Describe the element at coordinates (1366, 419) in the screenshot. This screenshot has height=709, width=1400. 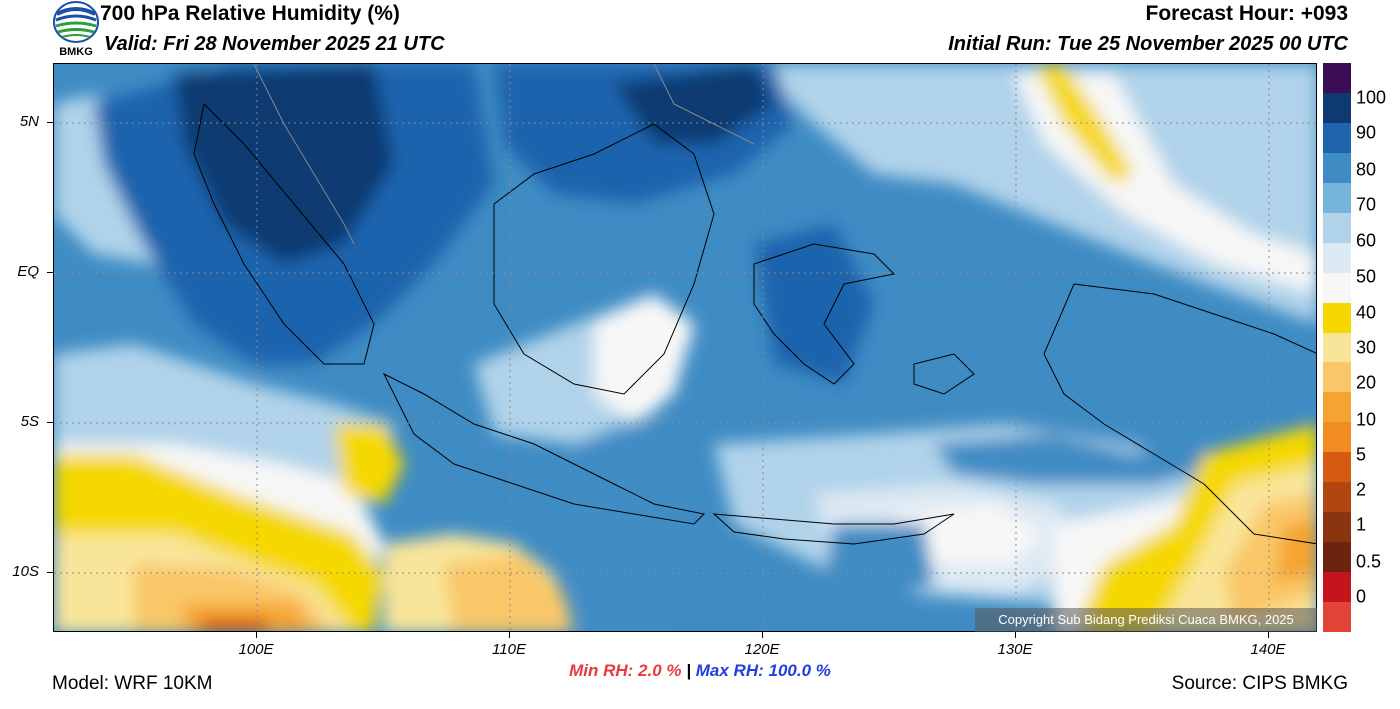
I see `colorbar-label: 10` at that location.